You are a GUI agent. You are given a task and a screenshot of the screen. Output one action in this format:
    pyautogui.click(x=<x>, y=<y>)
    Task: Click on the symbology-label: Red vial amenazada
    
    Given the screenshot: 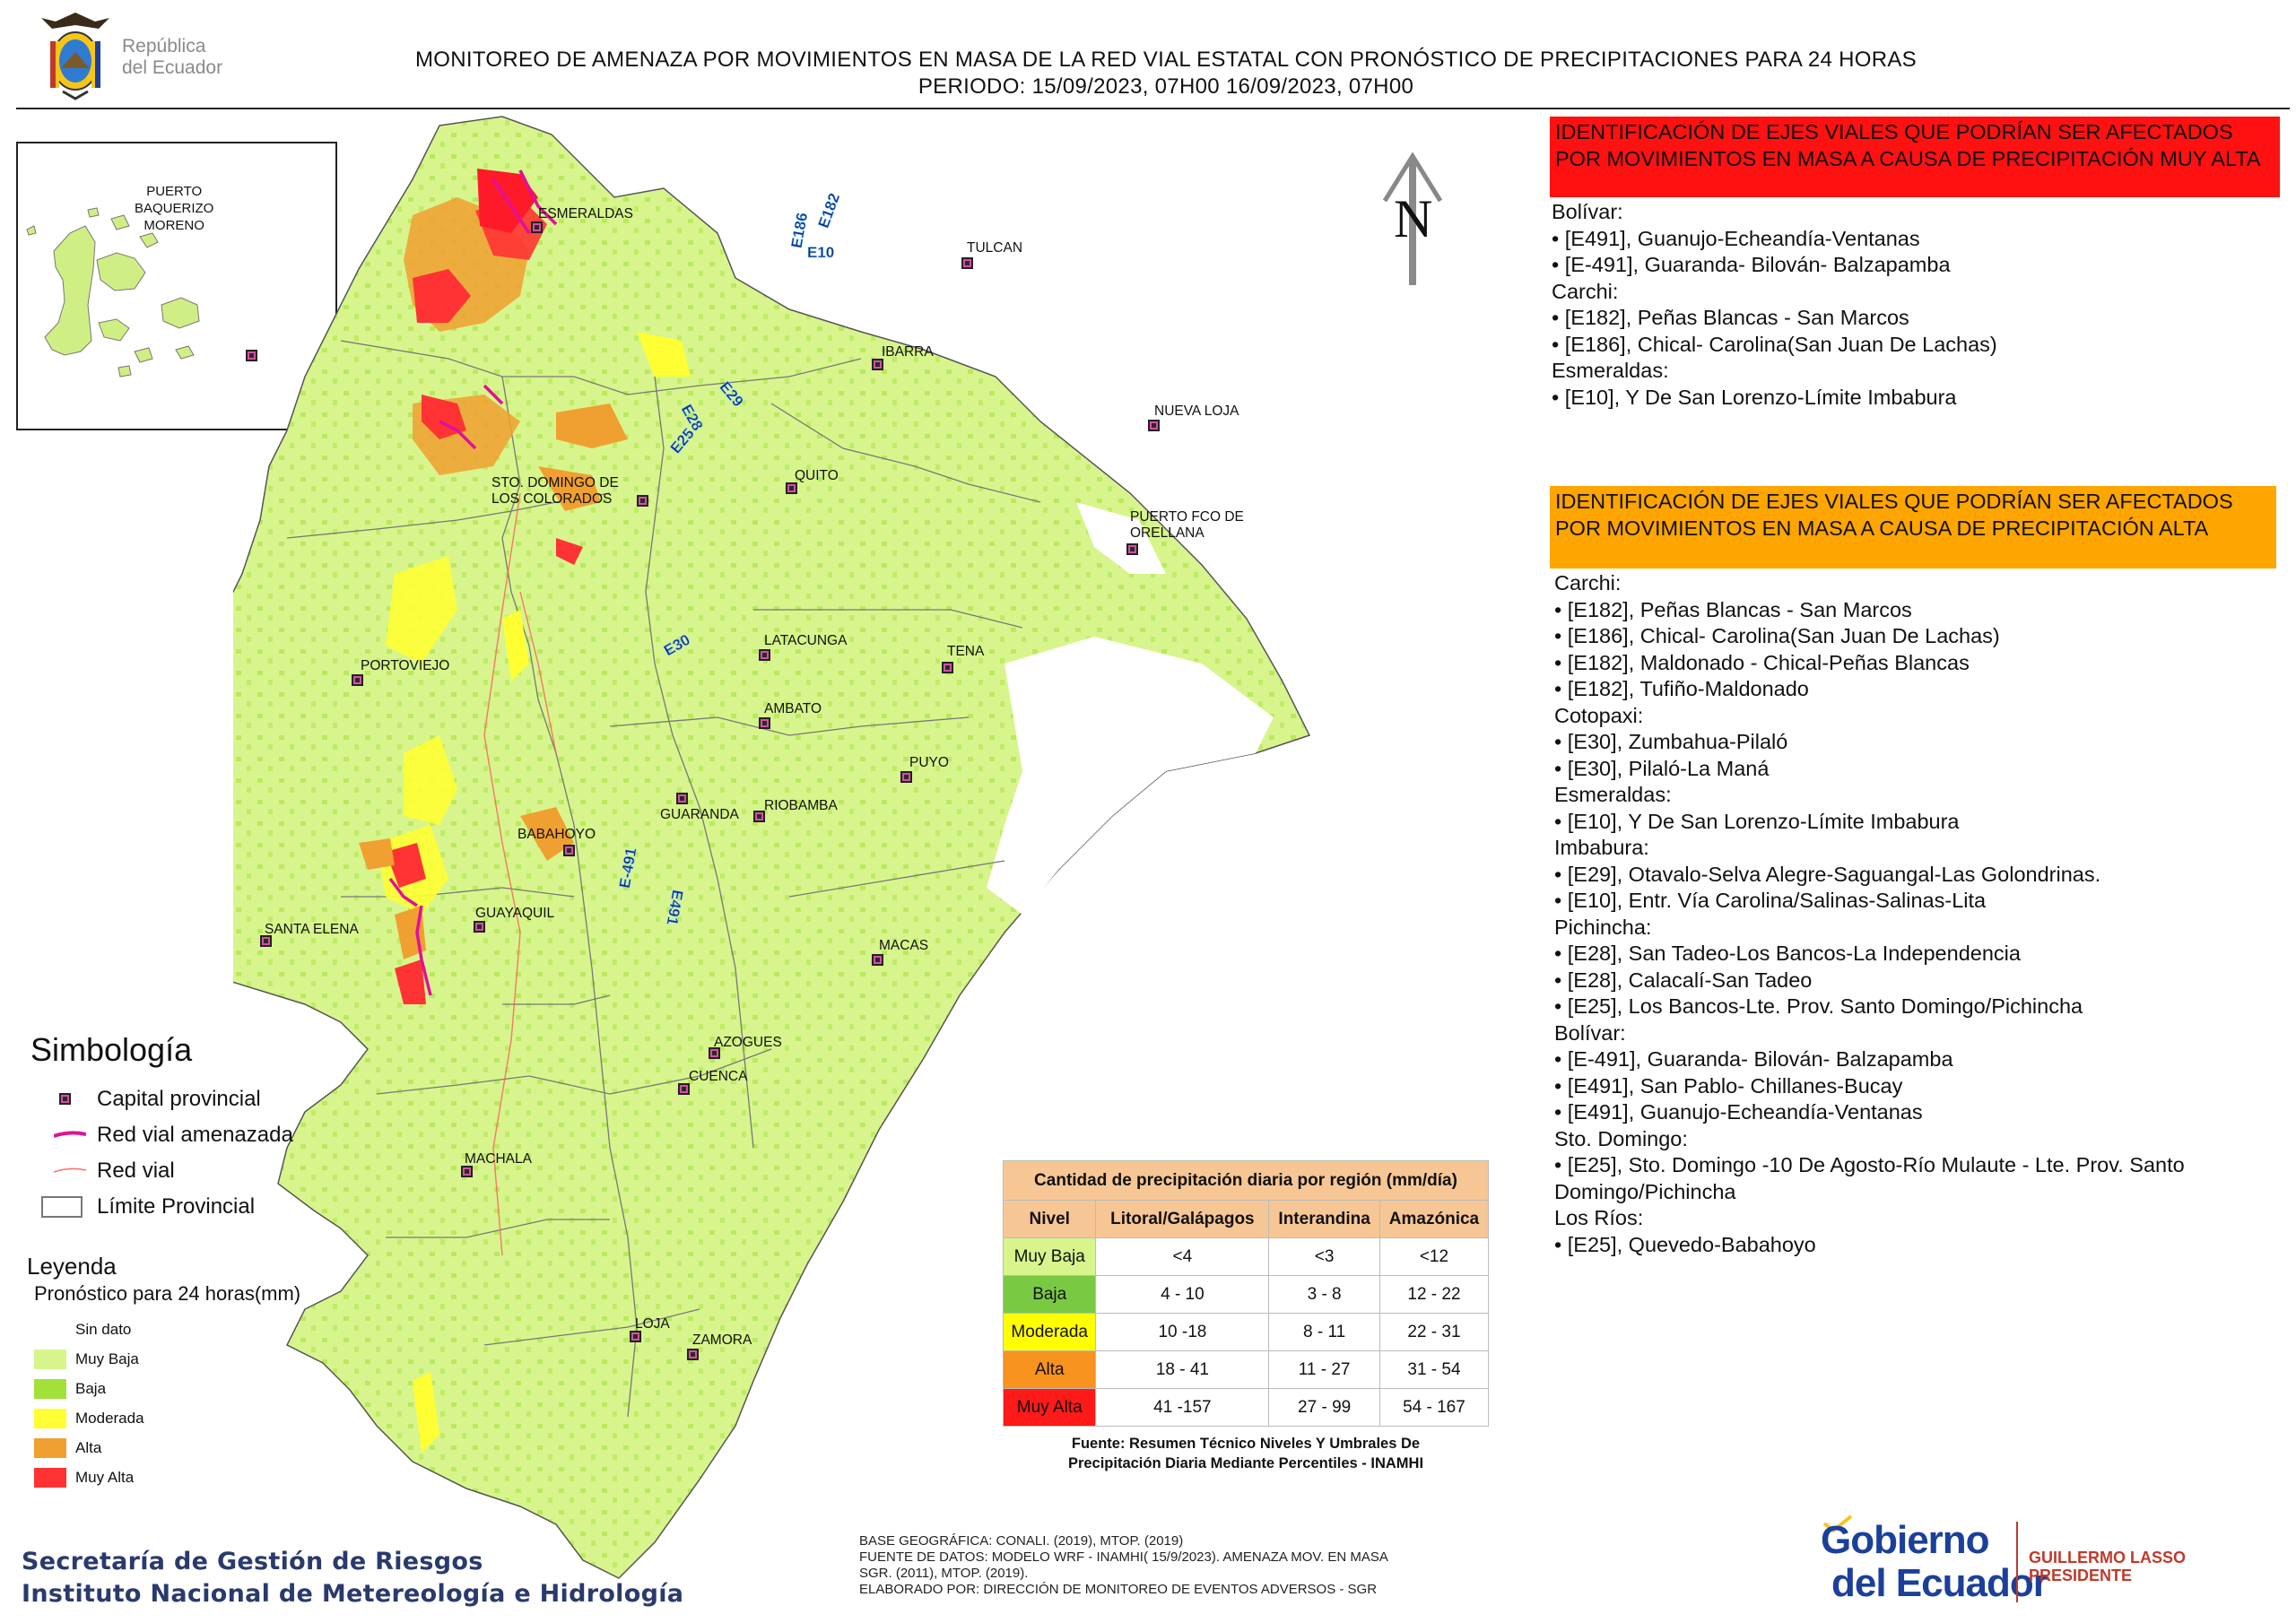 What is the action you would take?
    pyautogui.click(x=195, y=1135)
    